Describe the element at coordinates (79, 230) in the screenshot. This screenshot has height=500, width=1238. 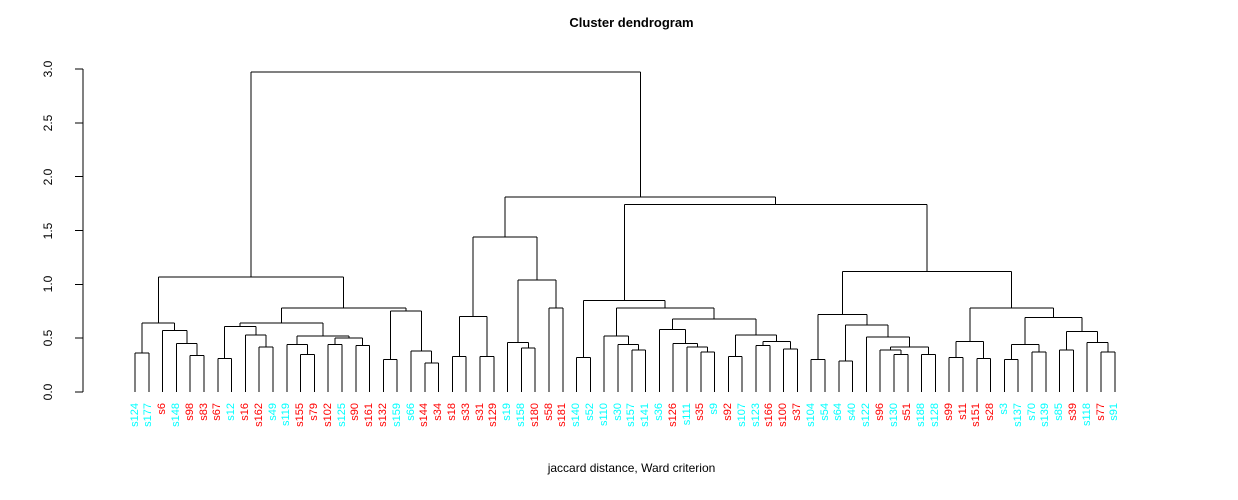
I see `y-axis` at that location.